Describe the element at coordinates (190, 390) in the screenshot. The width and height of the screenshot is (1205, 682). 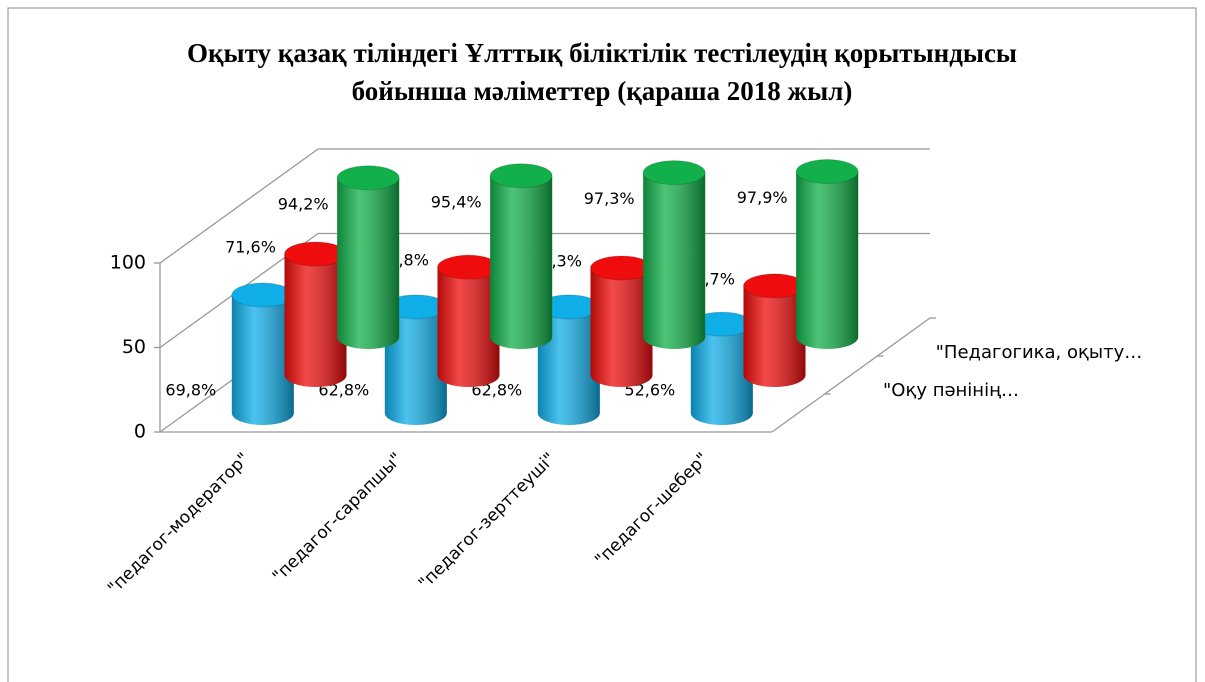
I see `data-label: 69,8%` at that location.